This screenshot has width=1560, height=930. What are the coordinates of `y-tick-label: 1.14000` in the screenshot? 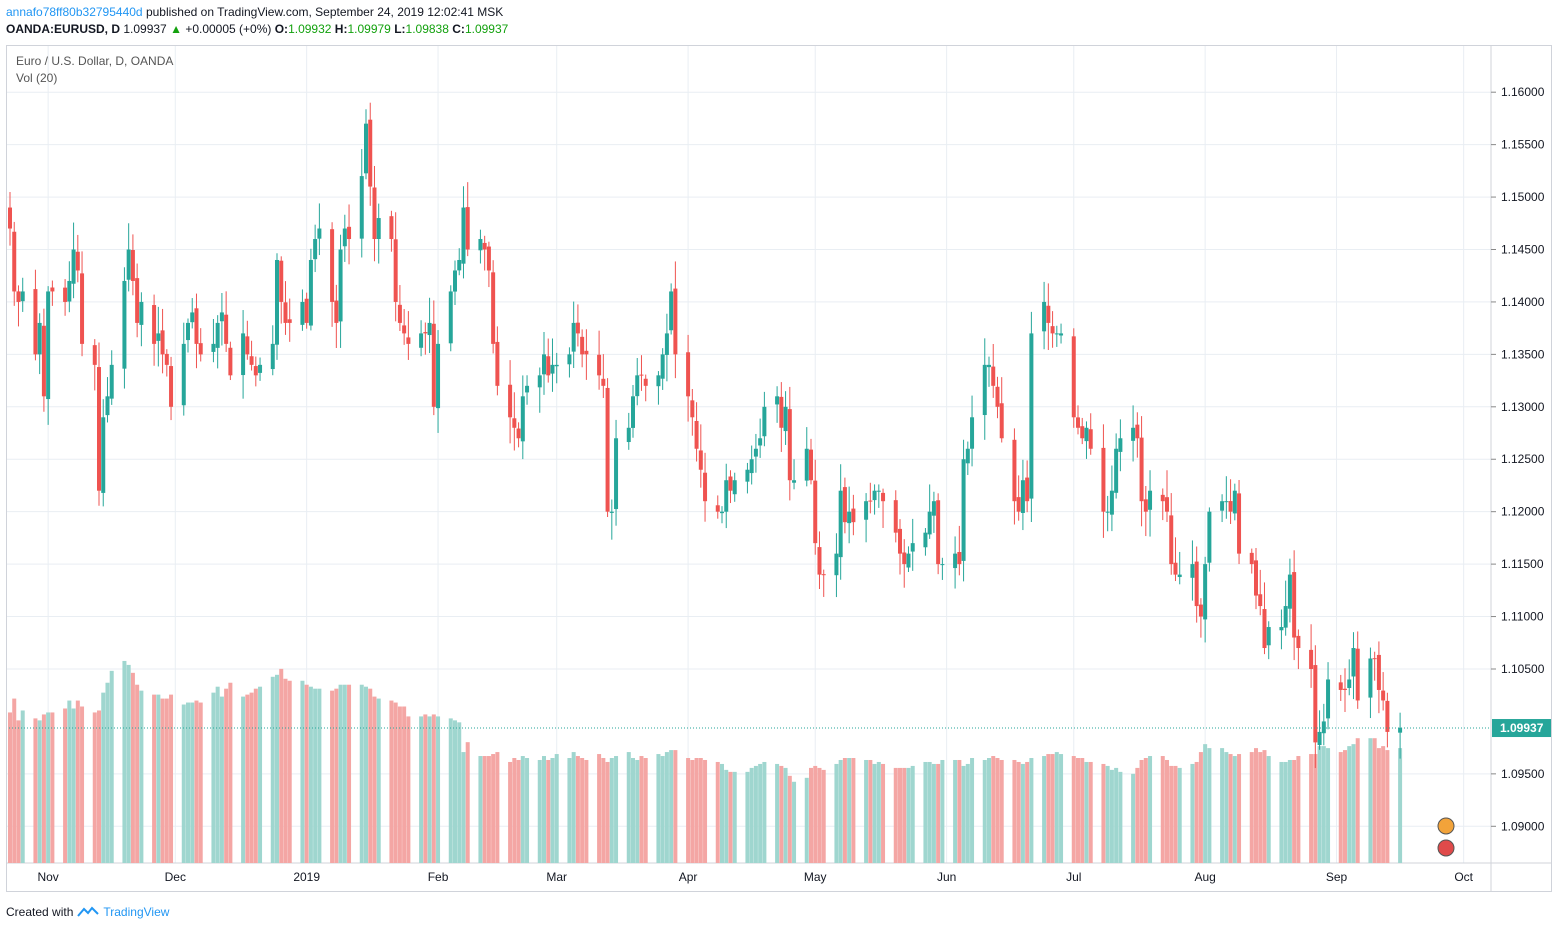 It's located at (1523, 302).